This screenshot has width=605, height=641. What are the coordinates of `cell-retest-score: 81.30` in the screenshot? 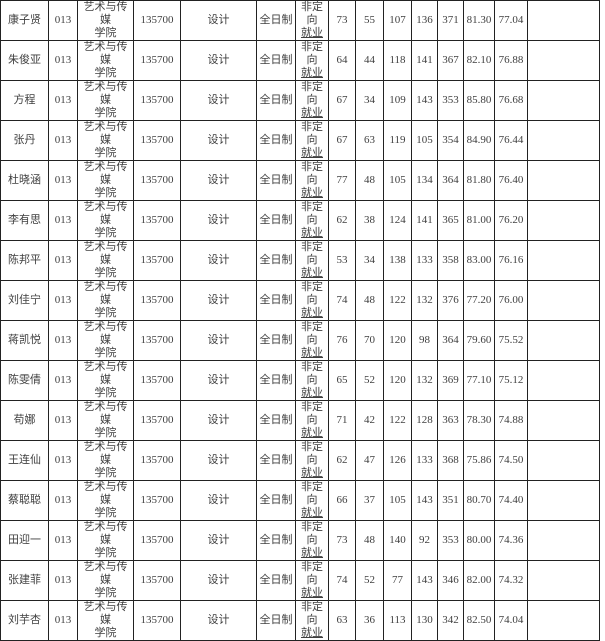 It's located at (479, 20).